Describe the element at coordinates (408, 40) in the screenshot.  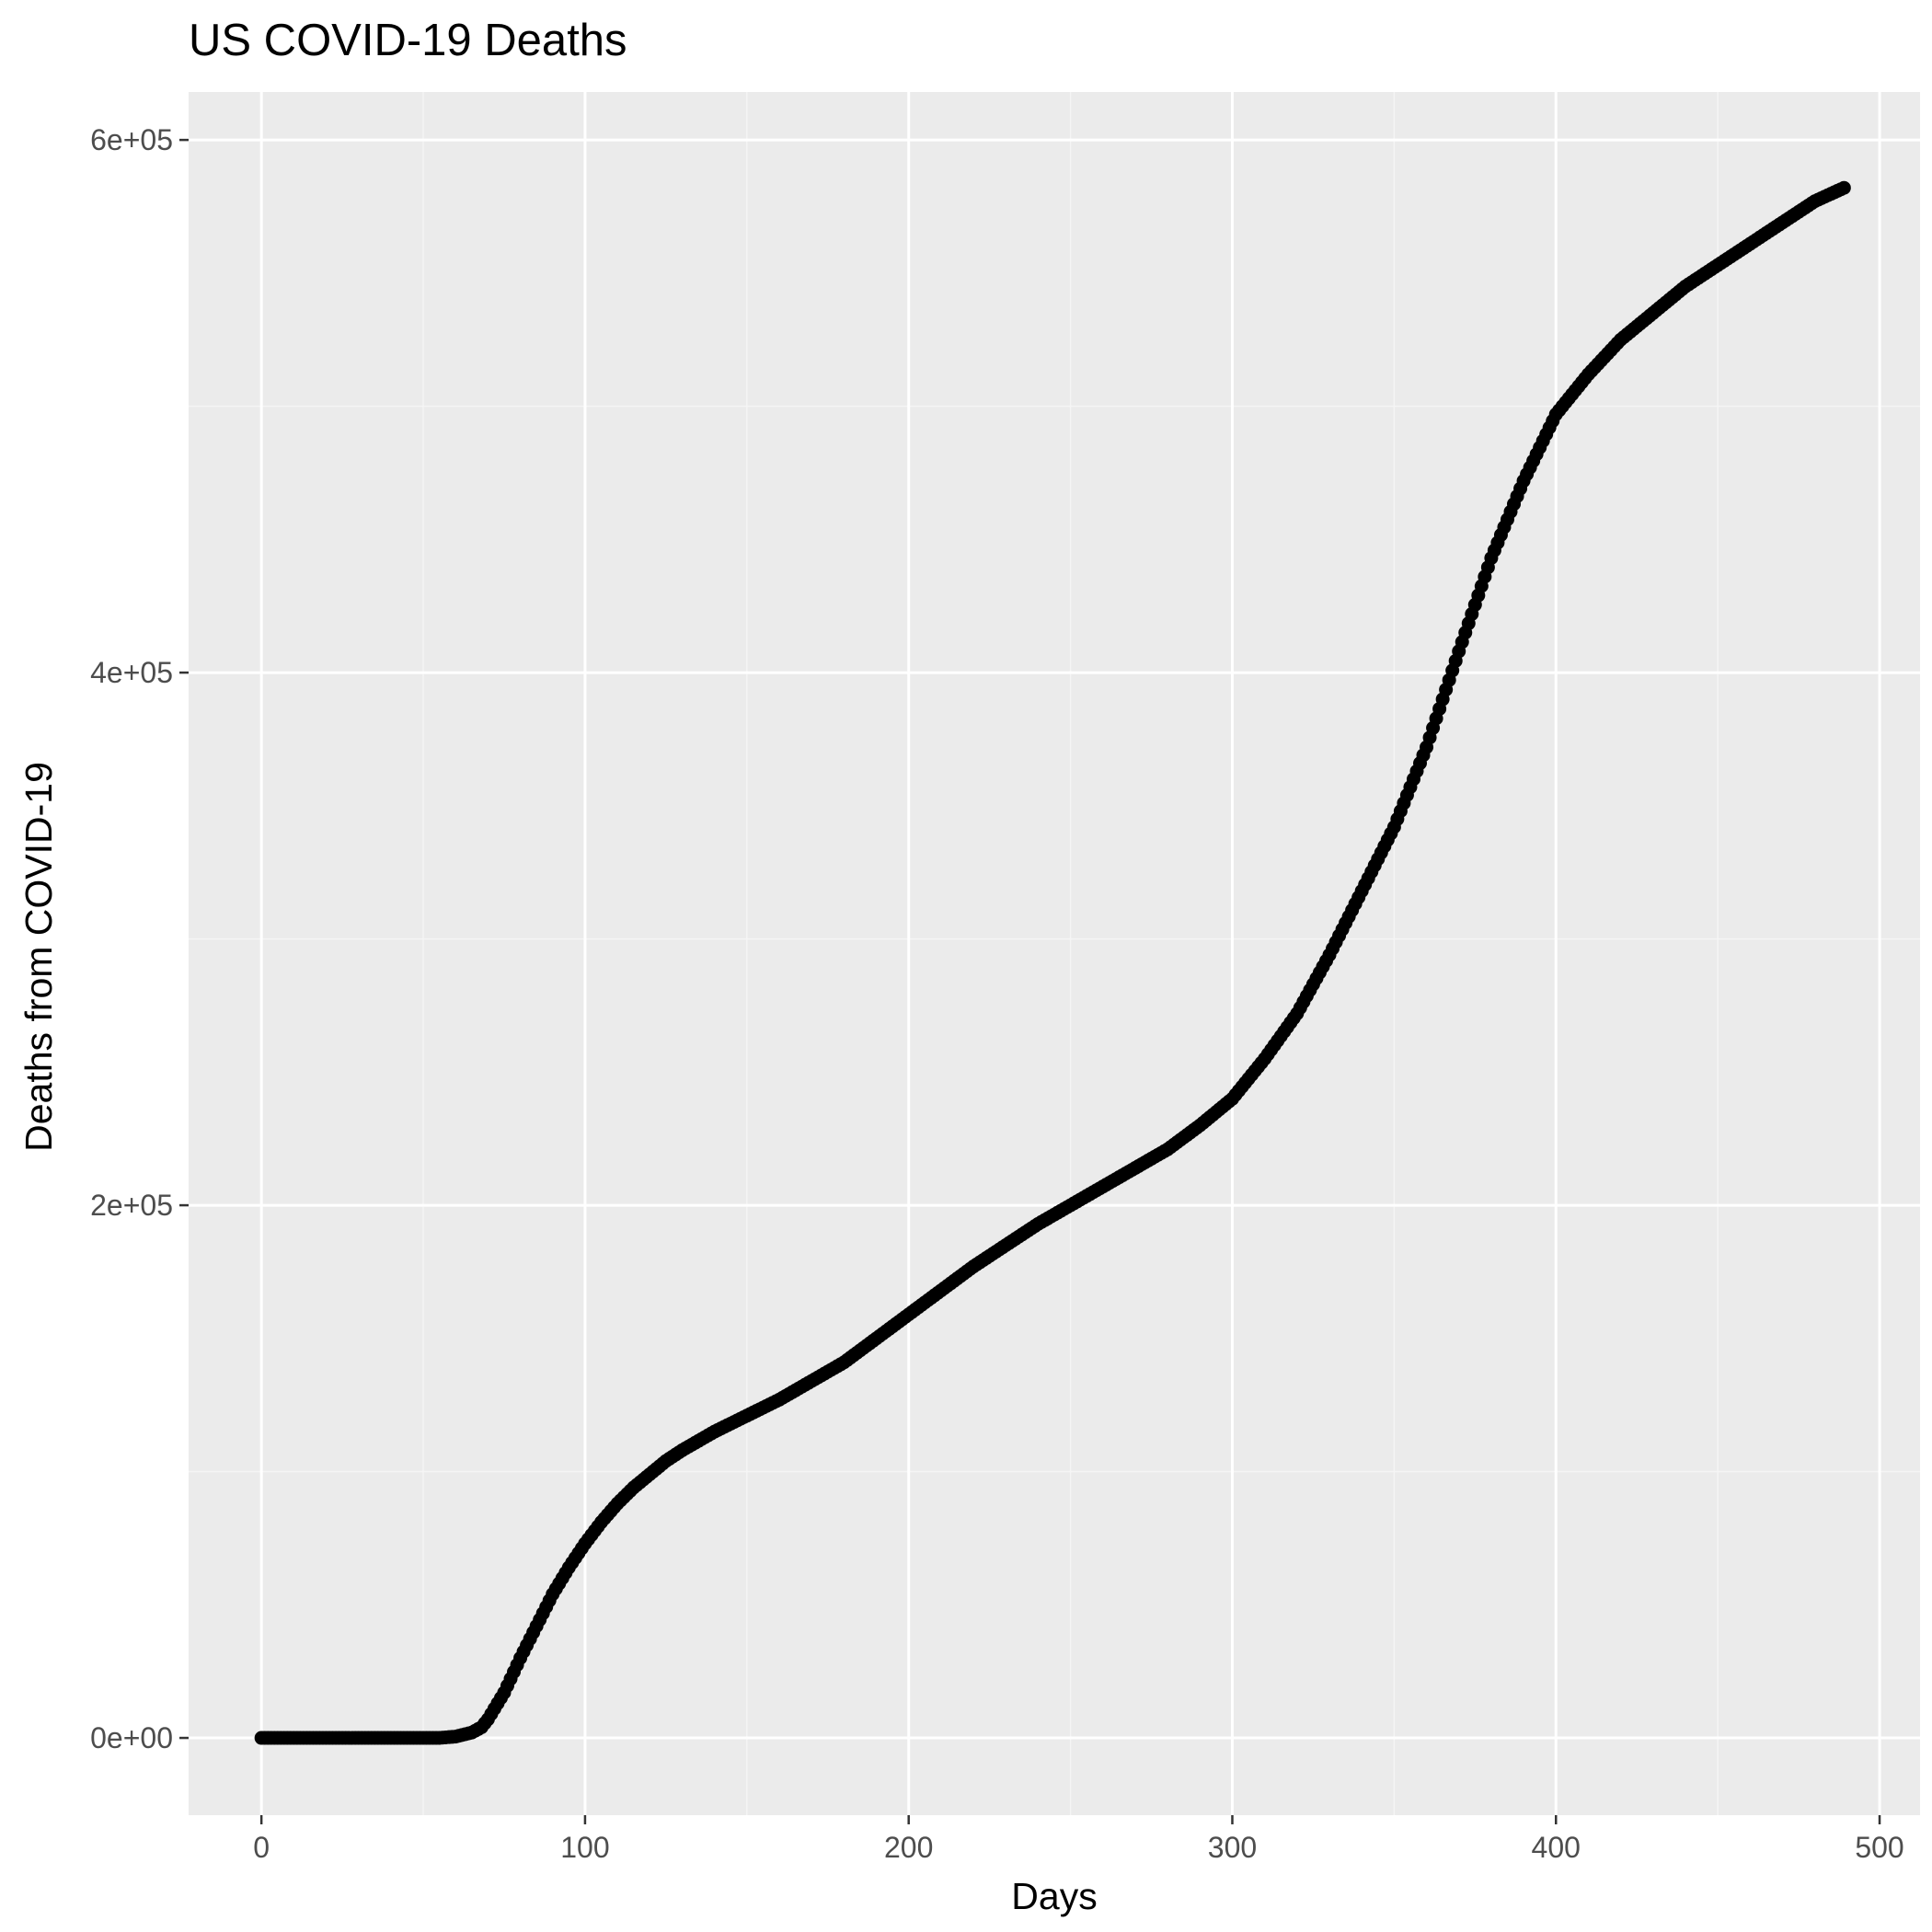
I see `chart-title: US COVID-19 Deaths` at that location.